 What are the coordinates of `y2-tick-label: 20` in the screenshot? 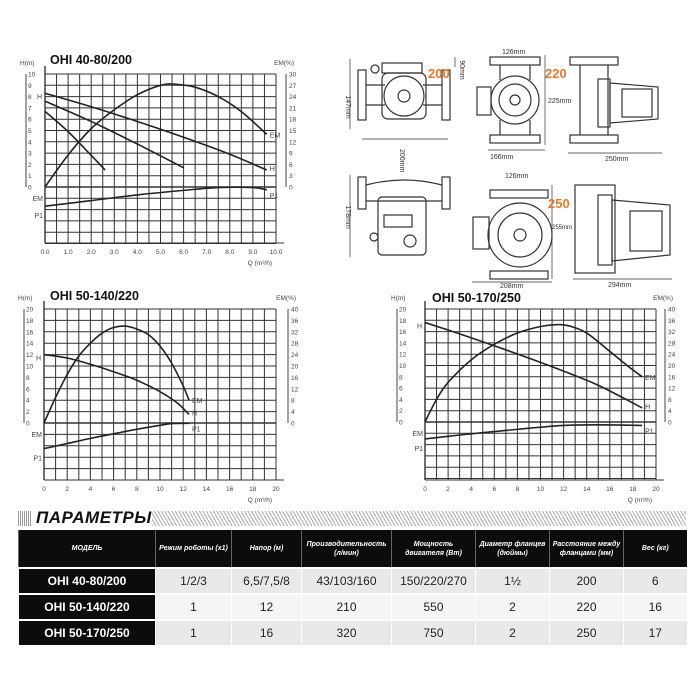 It's located at (672, 366).